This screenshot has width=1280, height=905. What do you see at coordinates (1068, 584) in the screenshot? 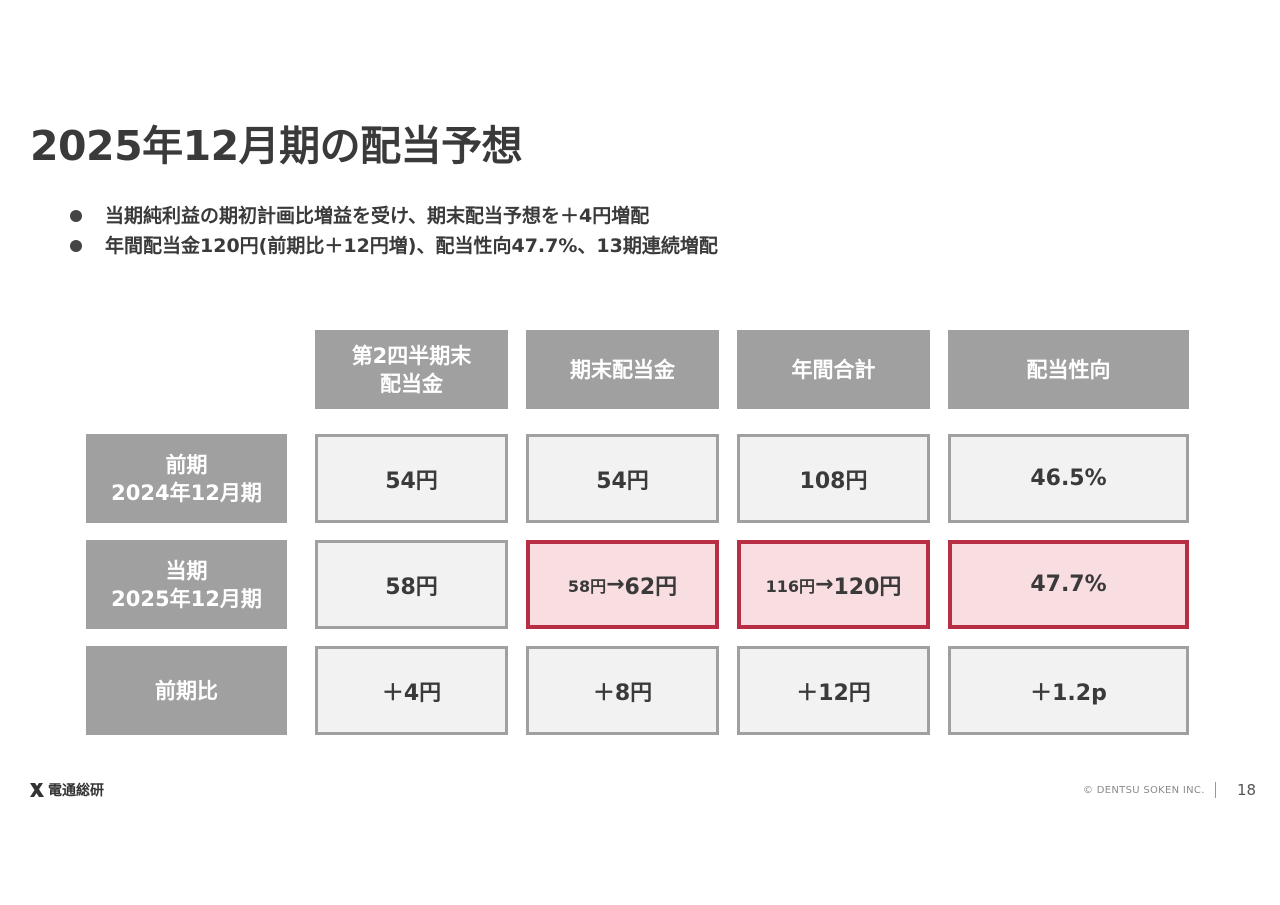
I see `cell-curr-payout: 47.7%` at bounding box center [1068, 584].